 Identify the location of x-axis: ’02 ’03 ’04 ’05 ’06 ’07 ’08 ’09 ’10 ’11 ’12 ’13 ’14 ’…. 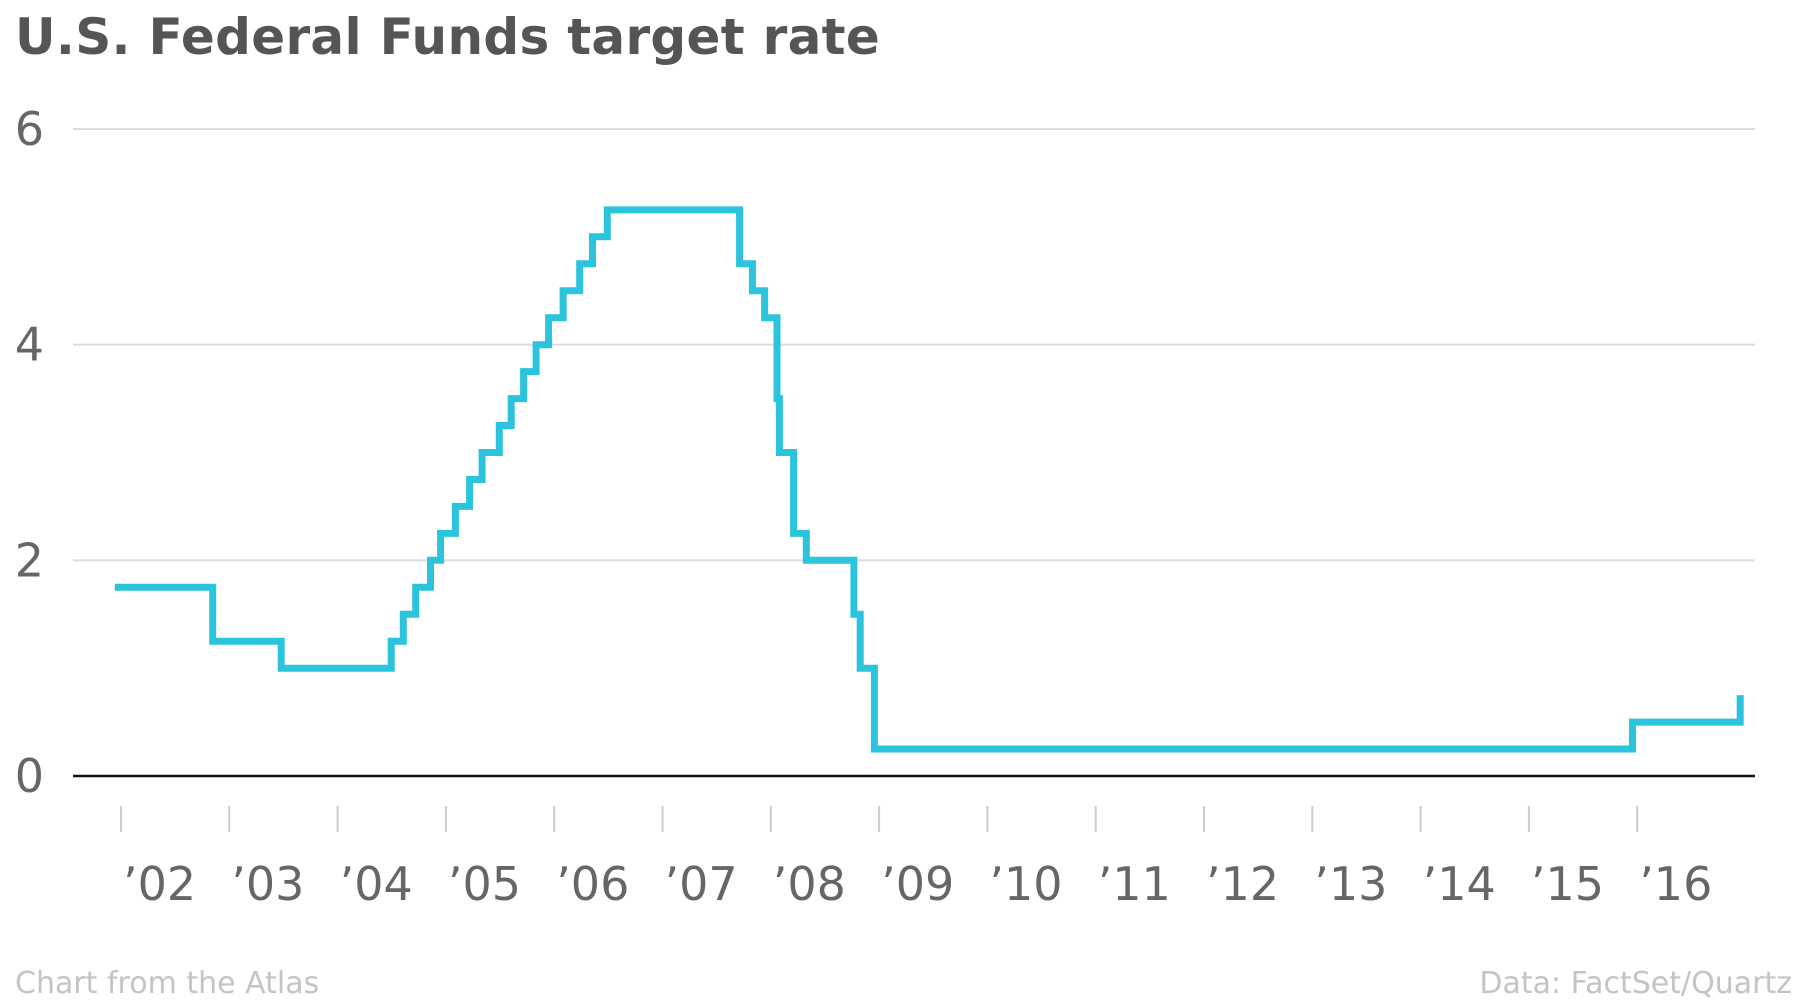
(916, 858).